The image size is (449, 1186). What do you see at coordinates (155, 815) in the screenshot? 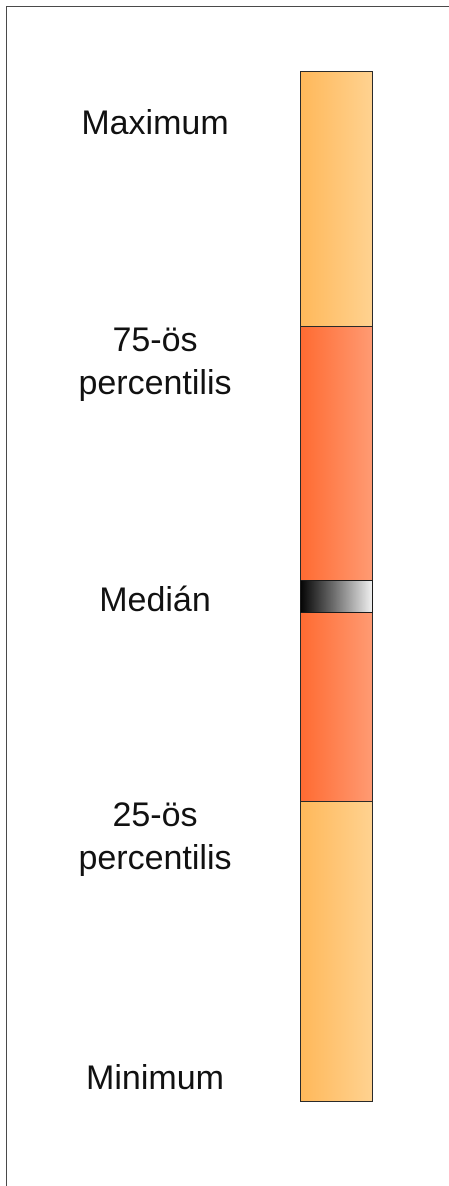
I see `label-25-percentile-line1: 25-ös` at bounding box center [155, 815].